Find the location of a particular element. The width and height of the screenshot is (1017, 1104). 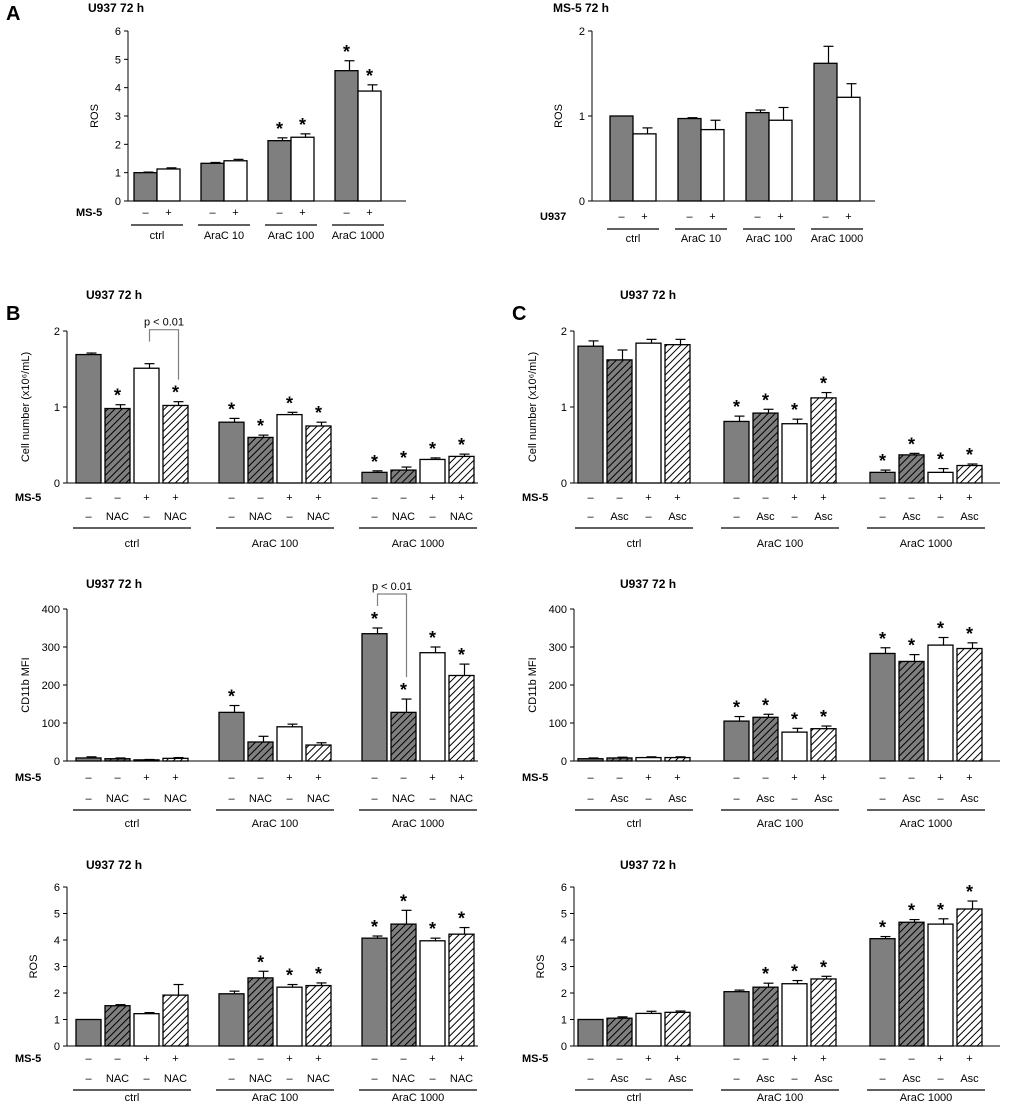

group-label: ctrl is located at coordinates (132, 544).